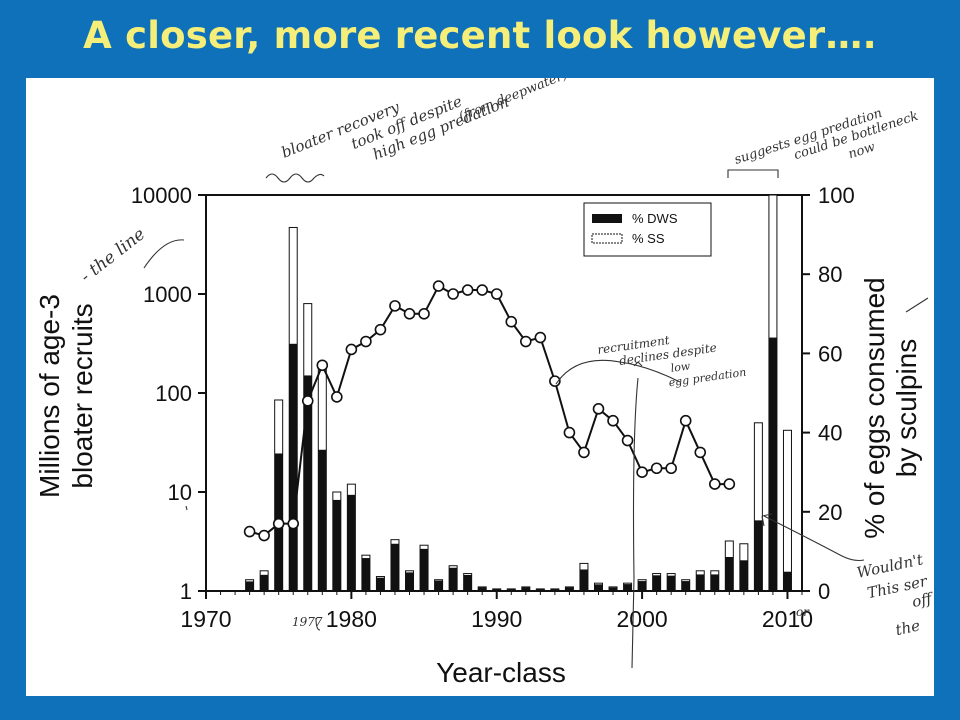  I want to click on egg-point-2003, so click(685, 420).